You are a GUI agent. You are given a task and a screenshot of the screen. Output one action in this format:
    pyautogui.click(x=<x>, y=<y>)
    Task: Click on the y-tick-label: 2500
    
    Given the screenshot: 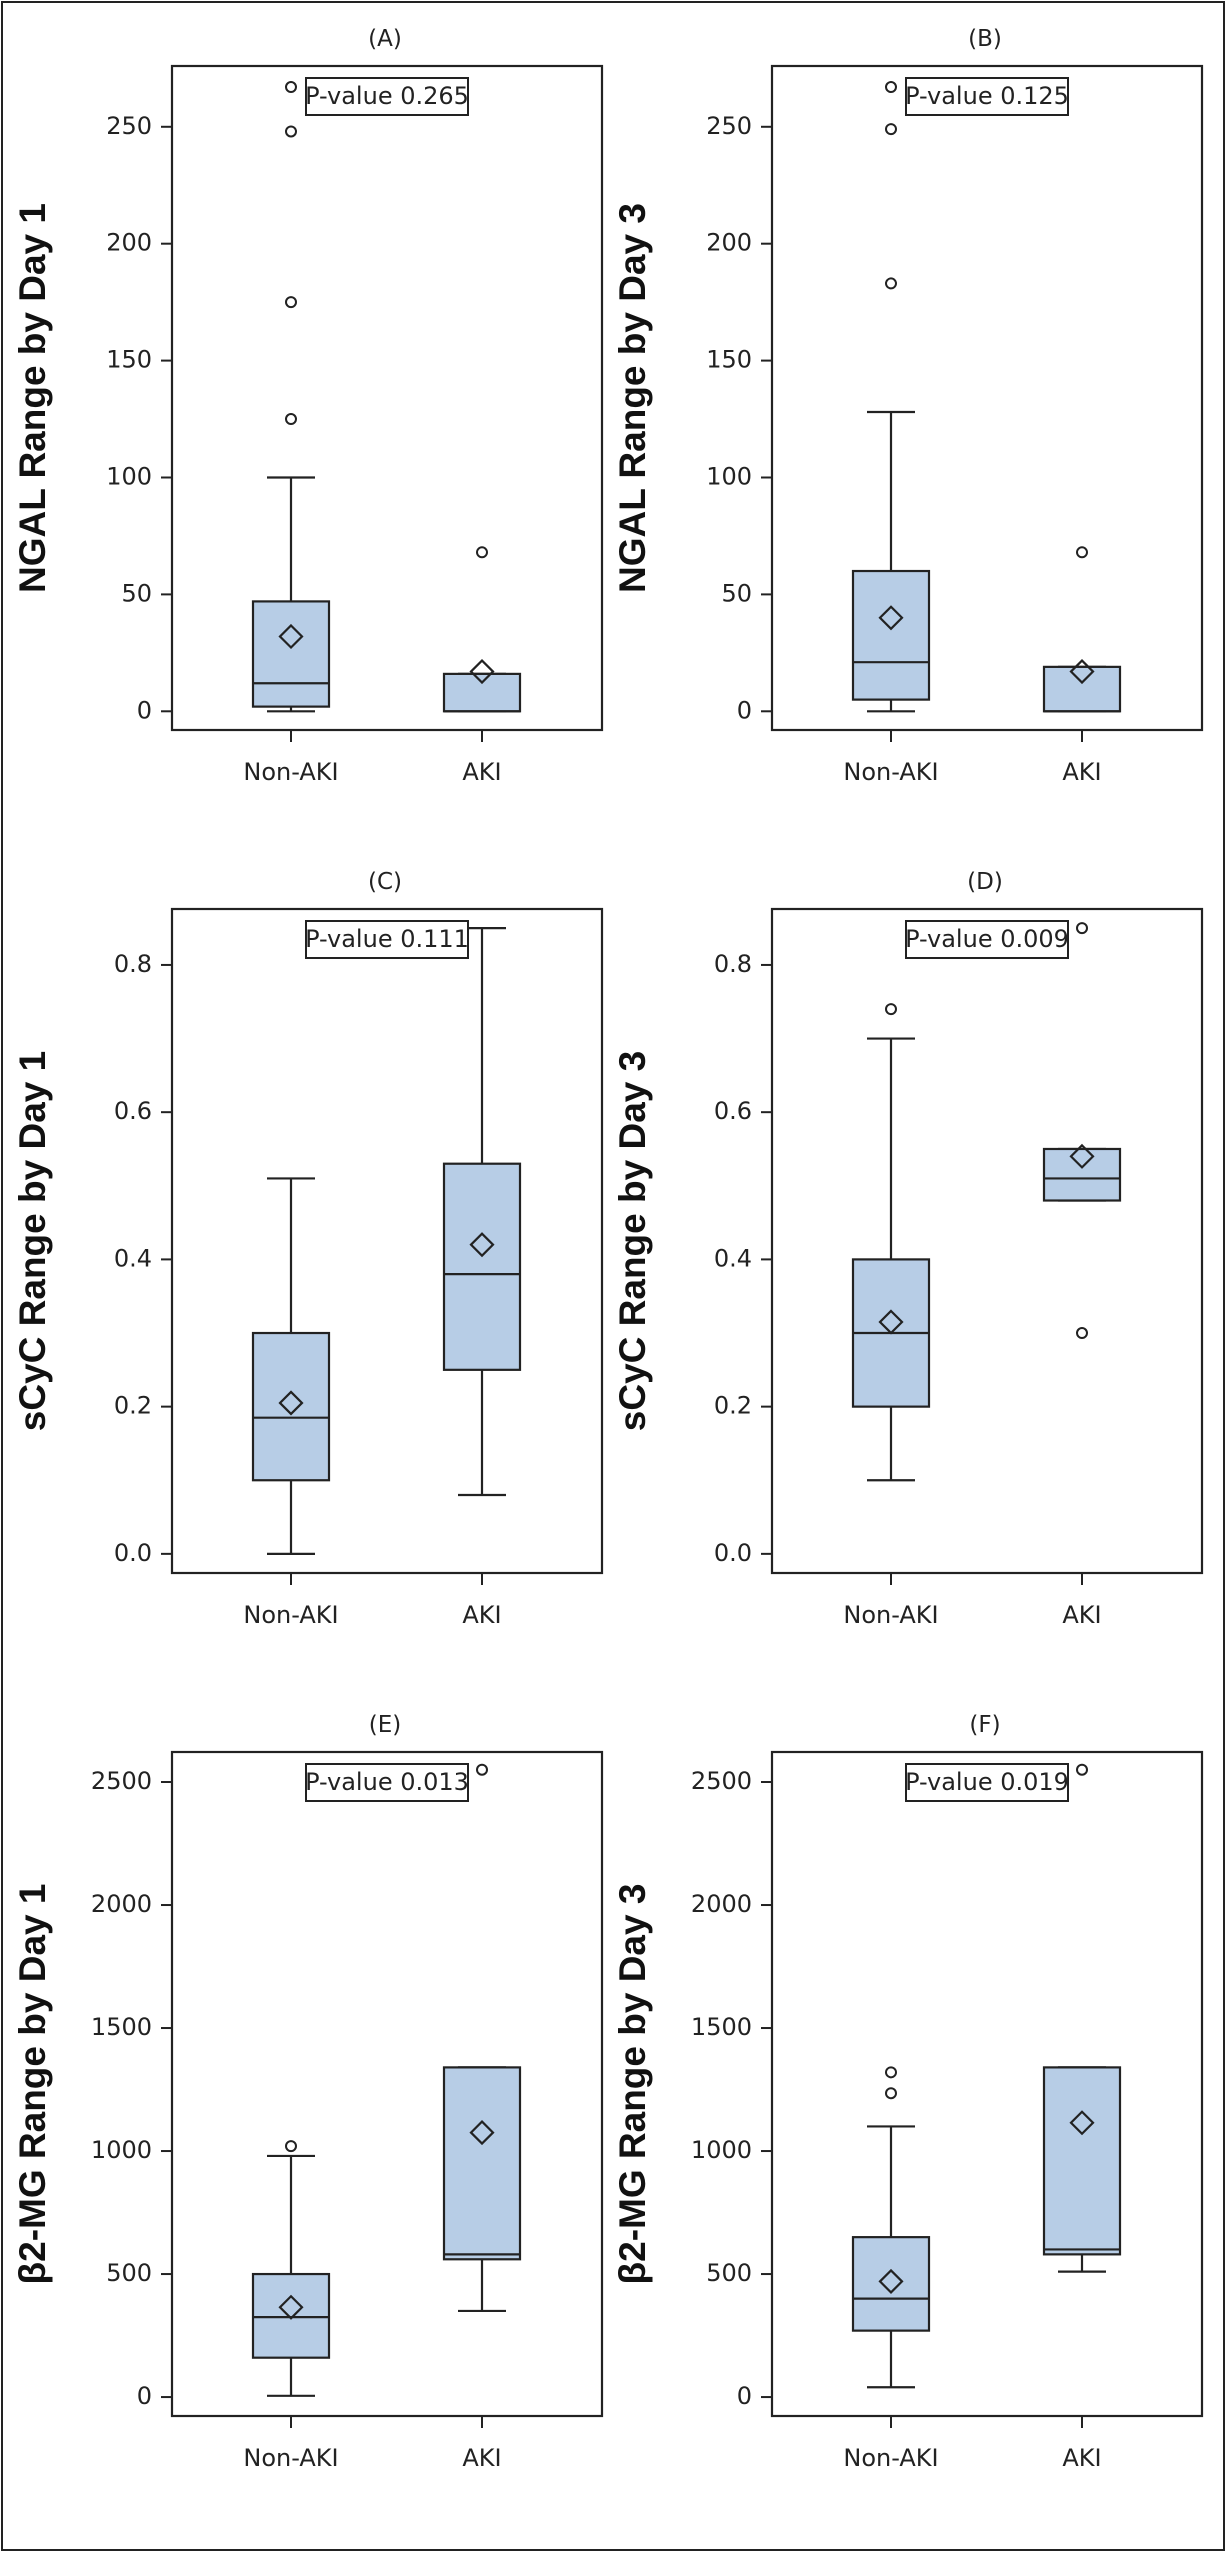 What is the action you would take?
    pyautogui.click(x=721, y=1781)
    